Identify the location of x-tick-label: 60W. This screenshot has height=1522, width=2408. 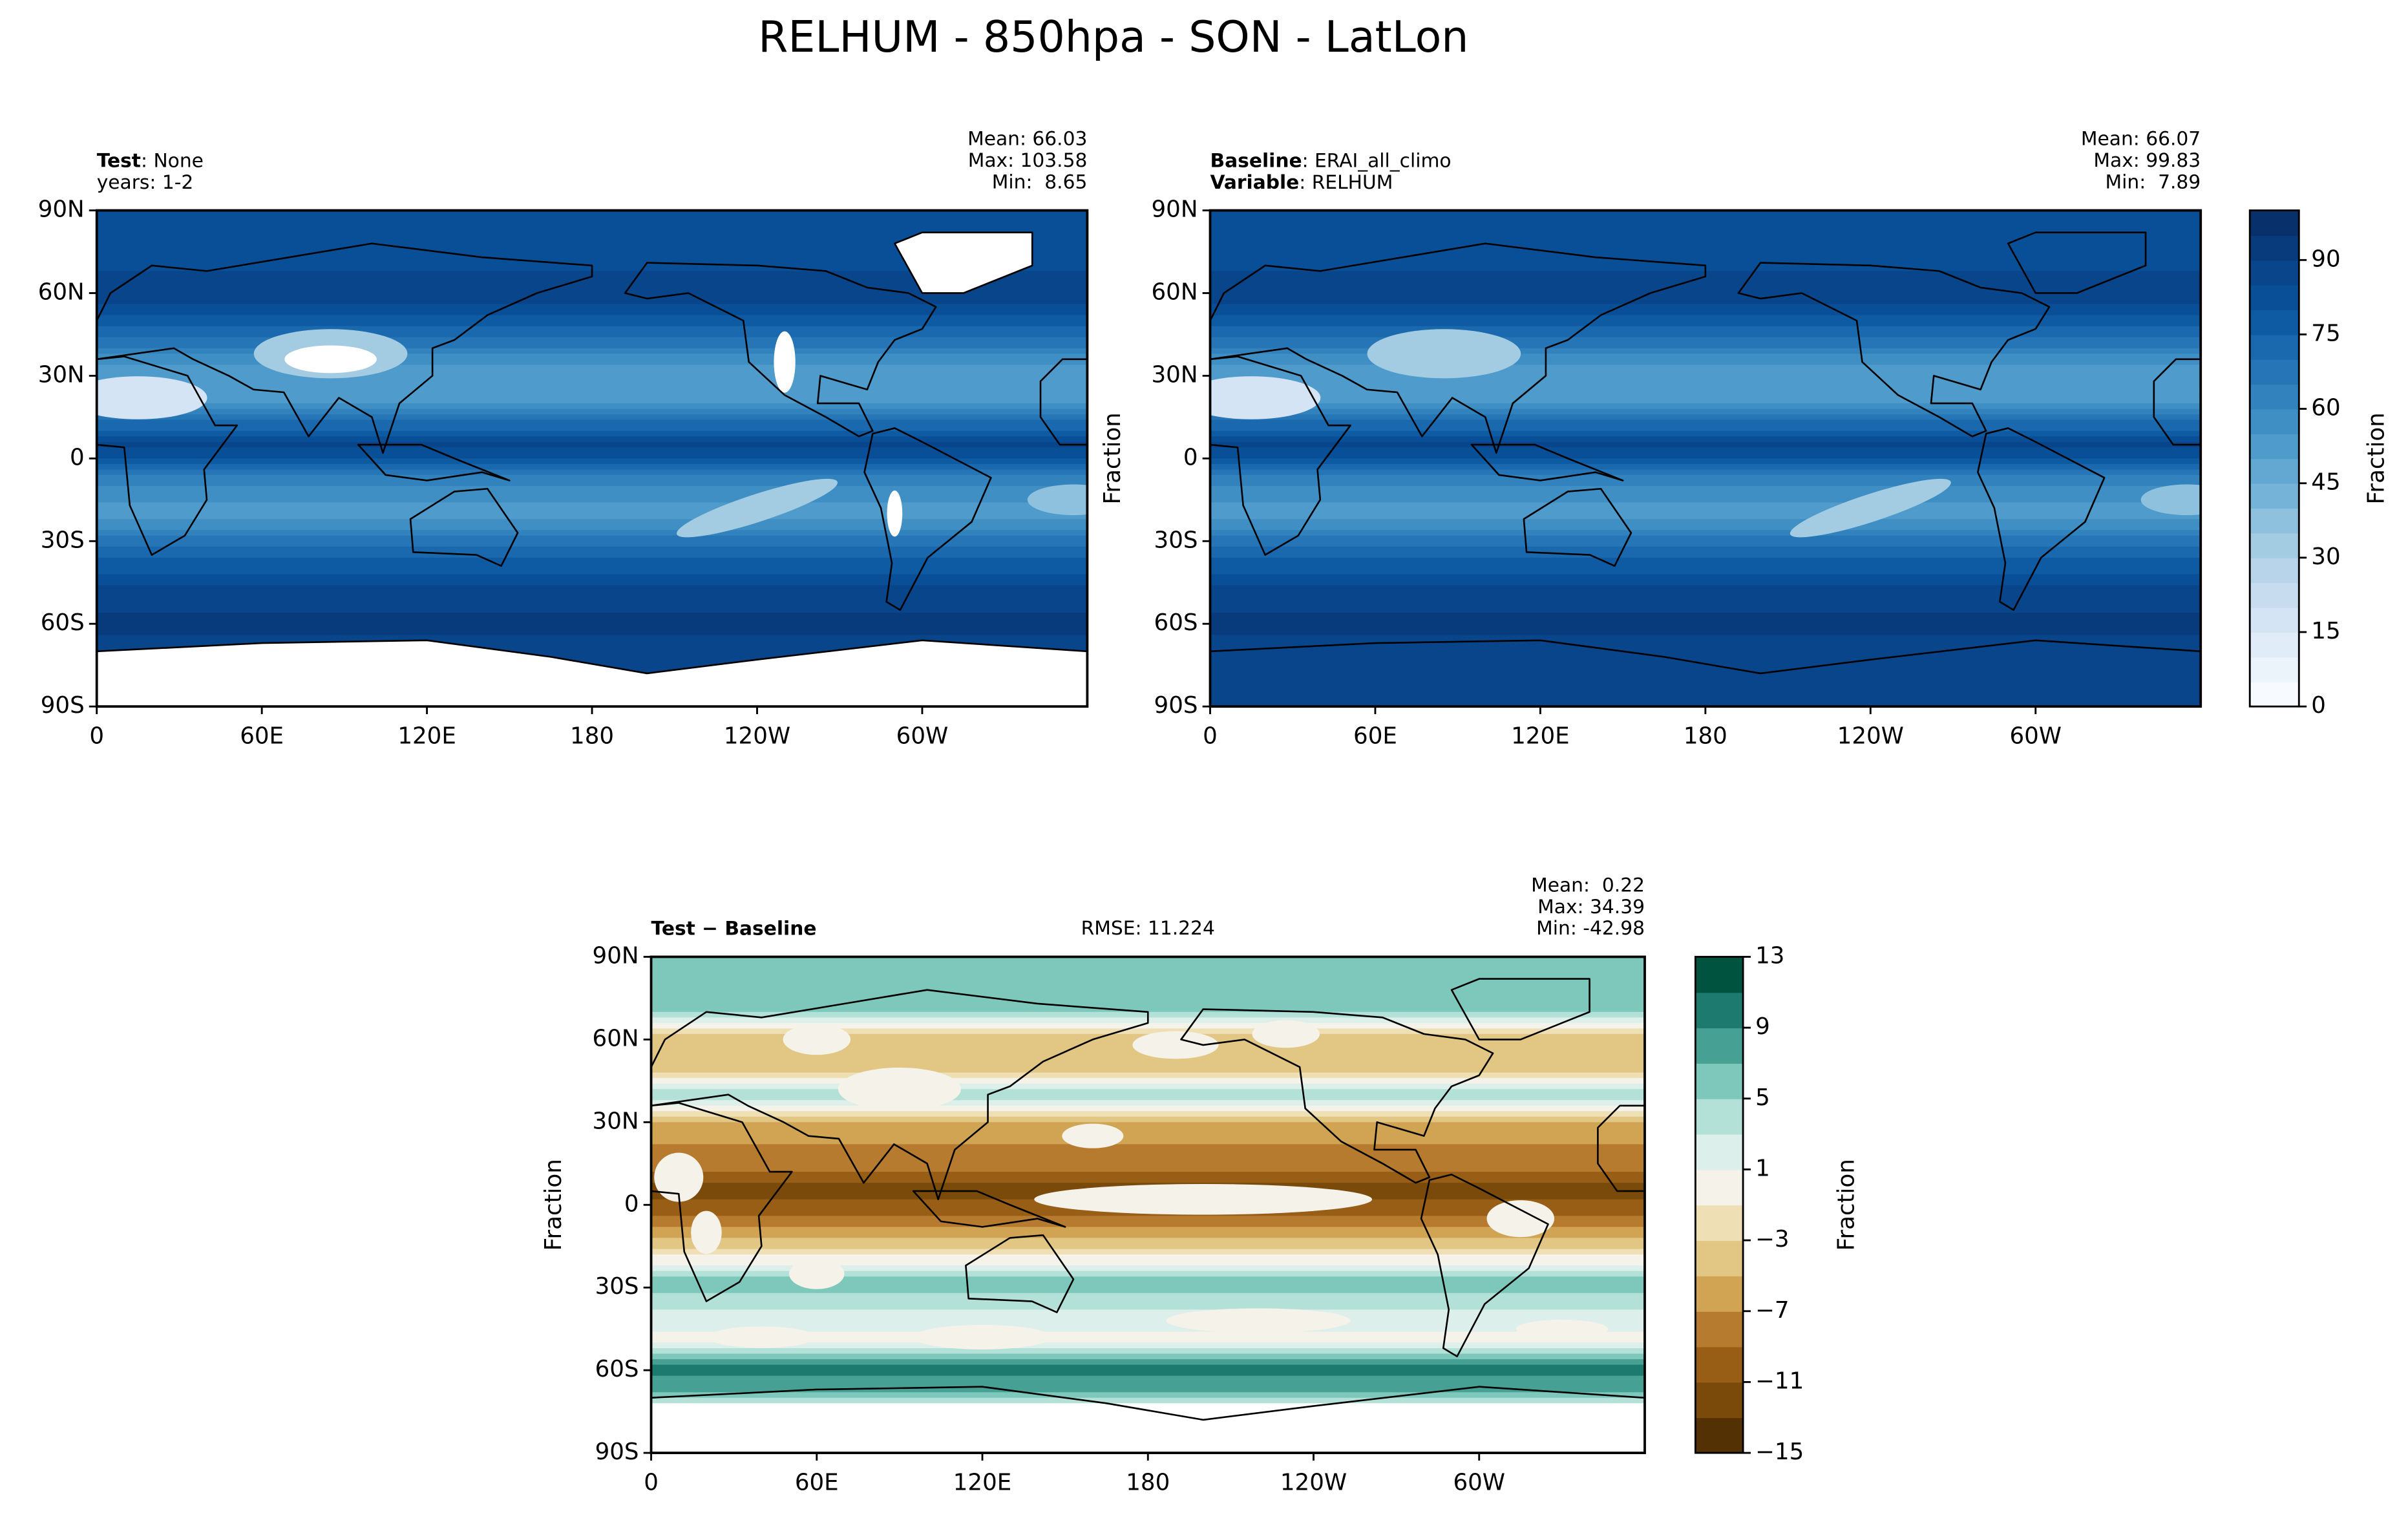
(2035, 736).